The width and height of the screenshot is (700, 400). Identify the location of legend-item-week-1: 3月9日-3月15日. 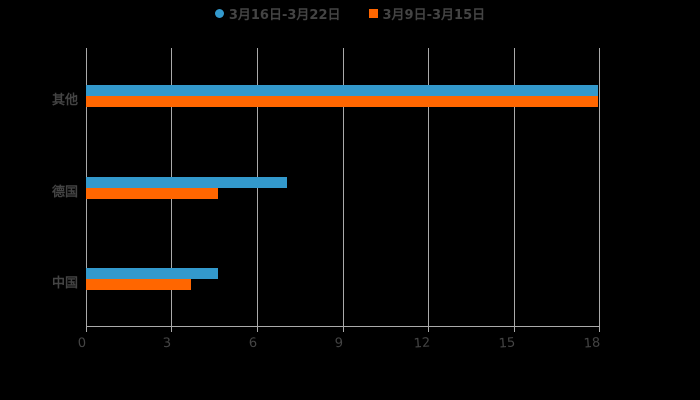
(427, 13).